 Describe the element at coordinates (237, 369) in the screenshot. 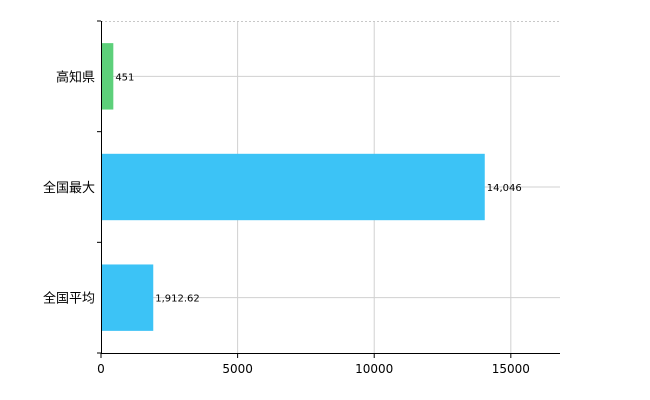

I see `x-tick-label-1: 5000` at that location.